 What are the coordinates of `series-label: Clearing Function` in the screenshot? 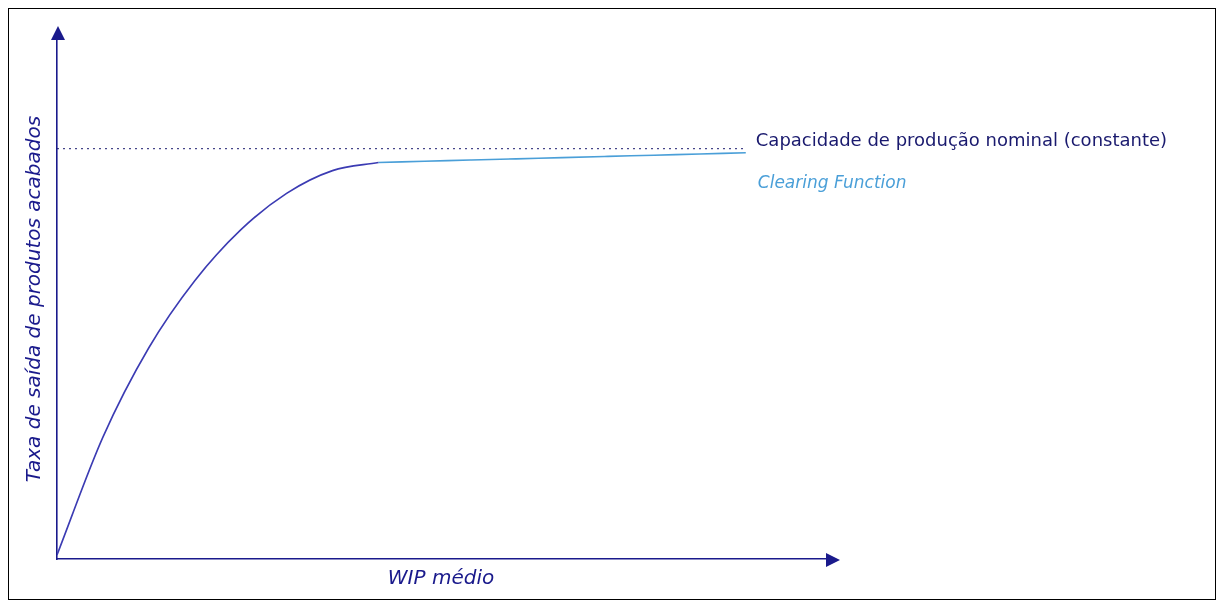 It's located at (832, 181).